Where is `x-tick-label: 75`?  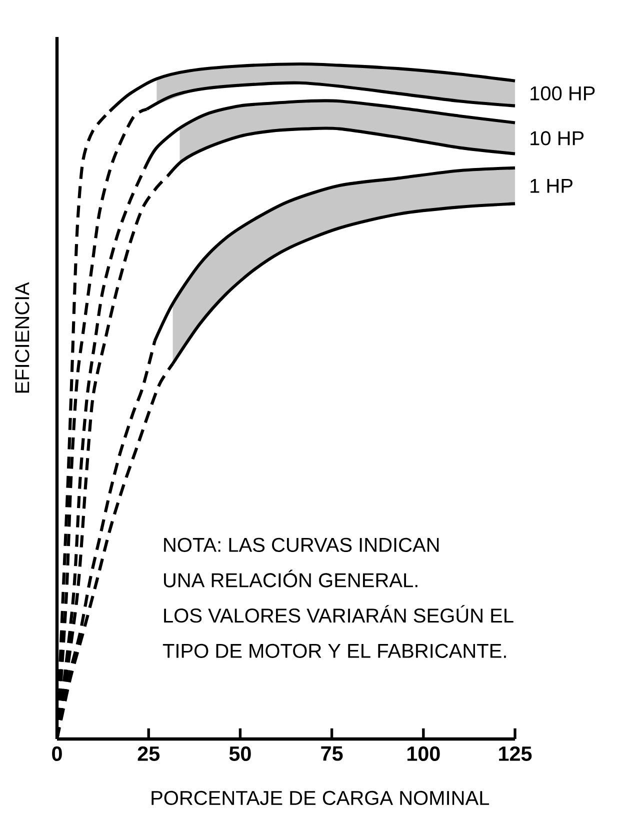
x-tick-label: 75 is located at coordinates (332, 753).